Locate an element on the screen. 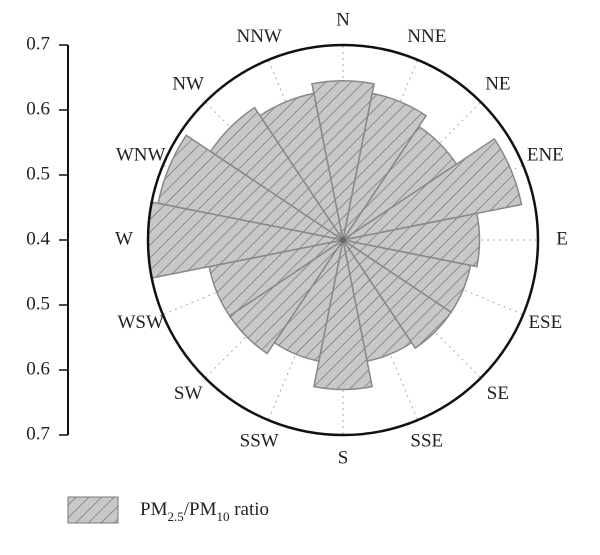 This screenshot has width=600, height=555. legend-label: PM2.5/PM10 ratio is located at coordinates (204, 511).